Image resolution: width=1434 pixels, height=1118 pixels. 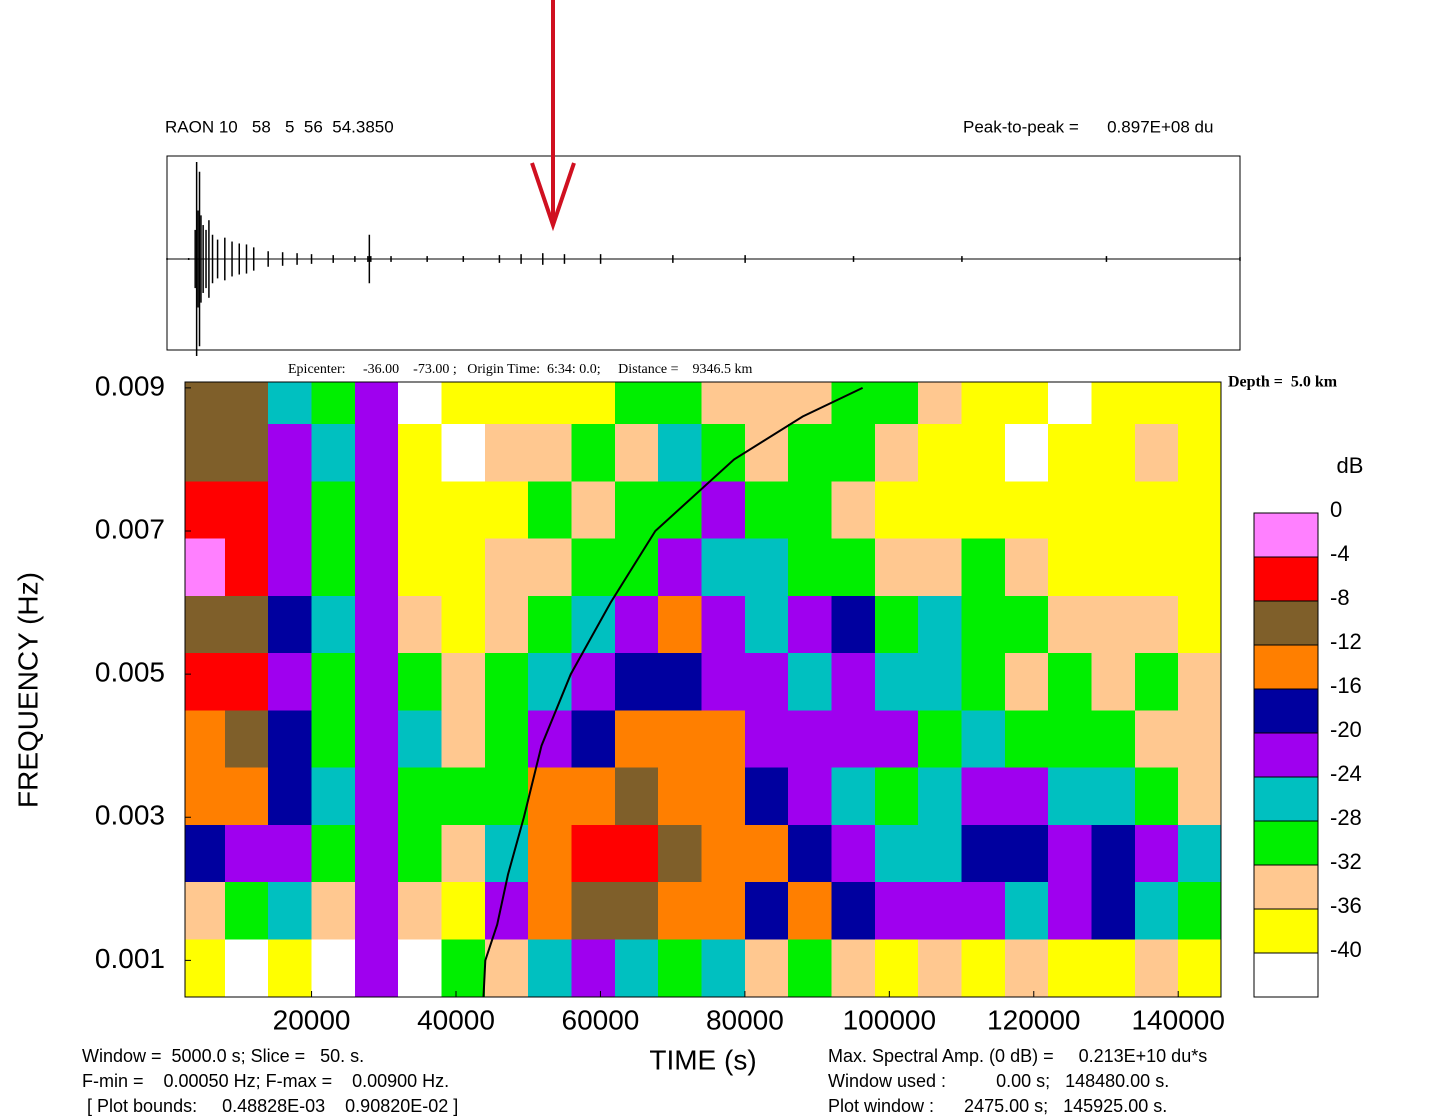 What do you see at coordinates (1346, 641) in the screenshot?
I see `colorbar-label: -12` at bounding box center [1346, 641].